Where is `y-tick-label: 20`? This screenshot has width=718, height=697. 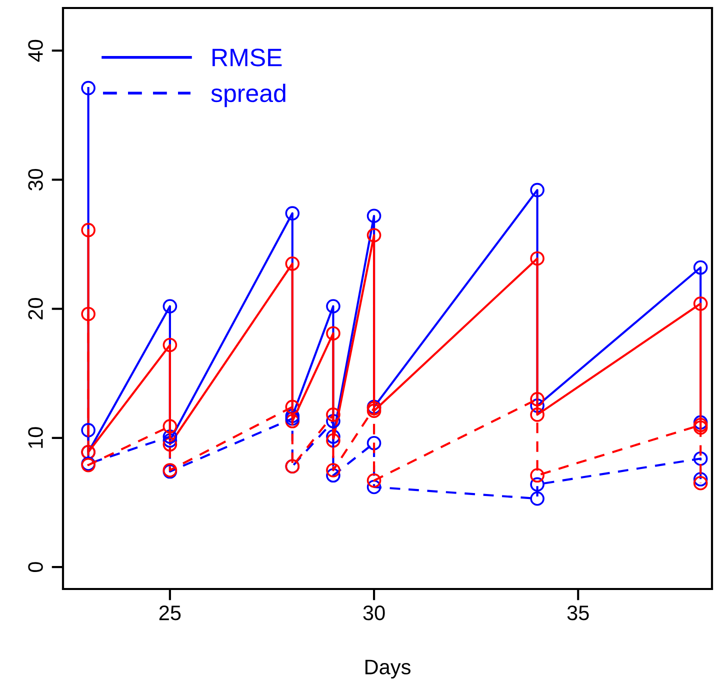 y-tick-label: 20 is located at coordinates (35, 309).